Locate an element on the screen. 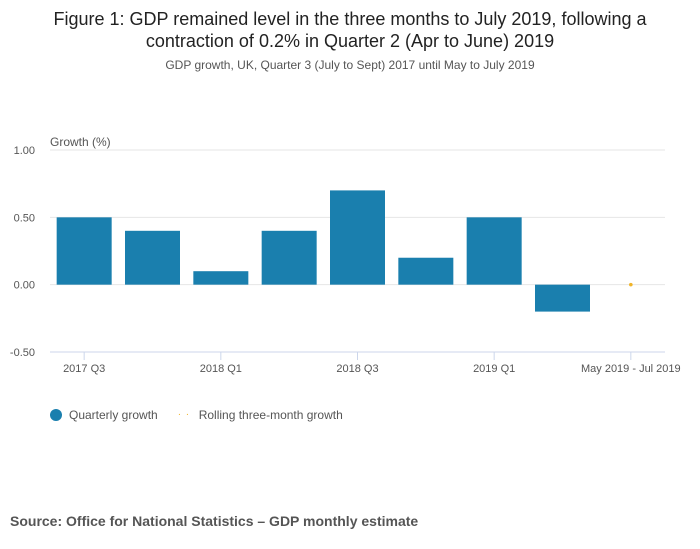  point-rolling-growth is located at coordinates (631, 284).